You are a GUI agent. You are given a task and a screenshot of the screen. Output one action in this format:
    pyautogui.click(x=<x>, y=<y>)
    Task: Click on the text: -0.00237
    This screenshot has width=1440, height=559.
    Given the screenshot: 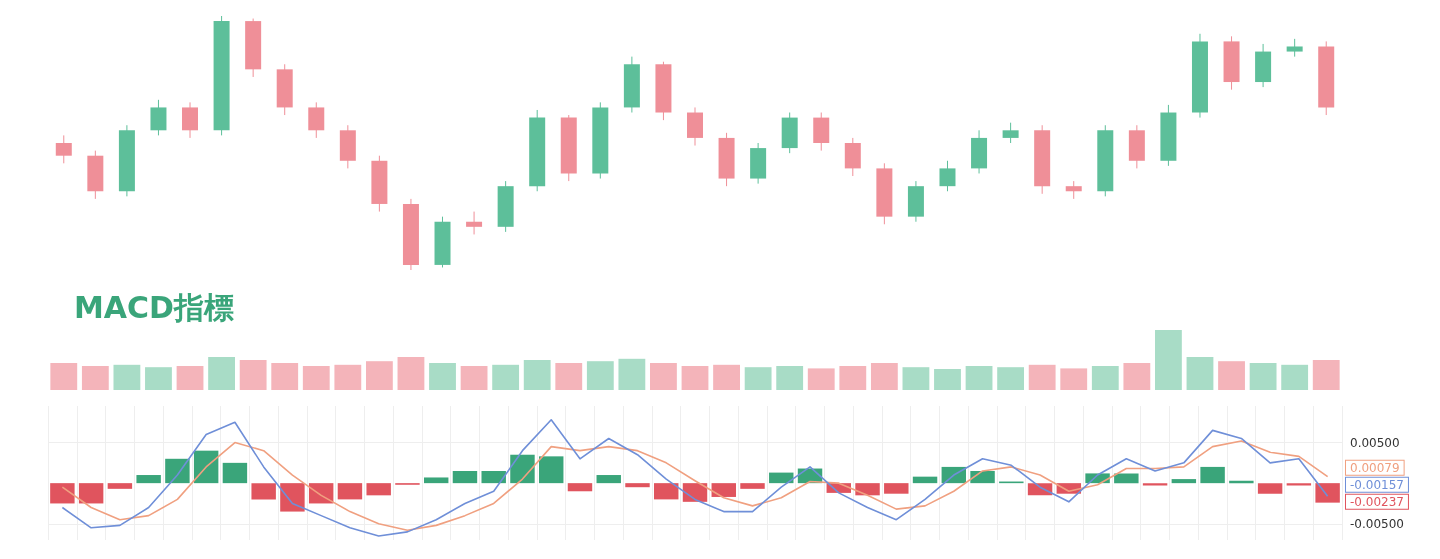 What is the action you would take?
    pyautogui.click(x=1377, y=501)
    